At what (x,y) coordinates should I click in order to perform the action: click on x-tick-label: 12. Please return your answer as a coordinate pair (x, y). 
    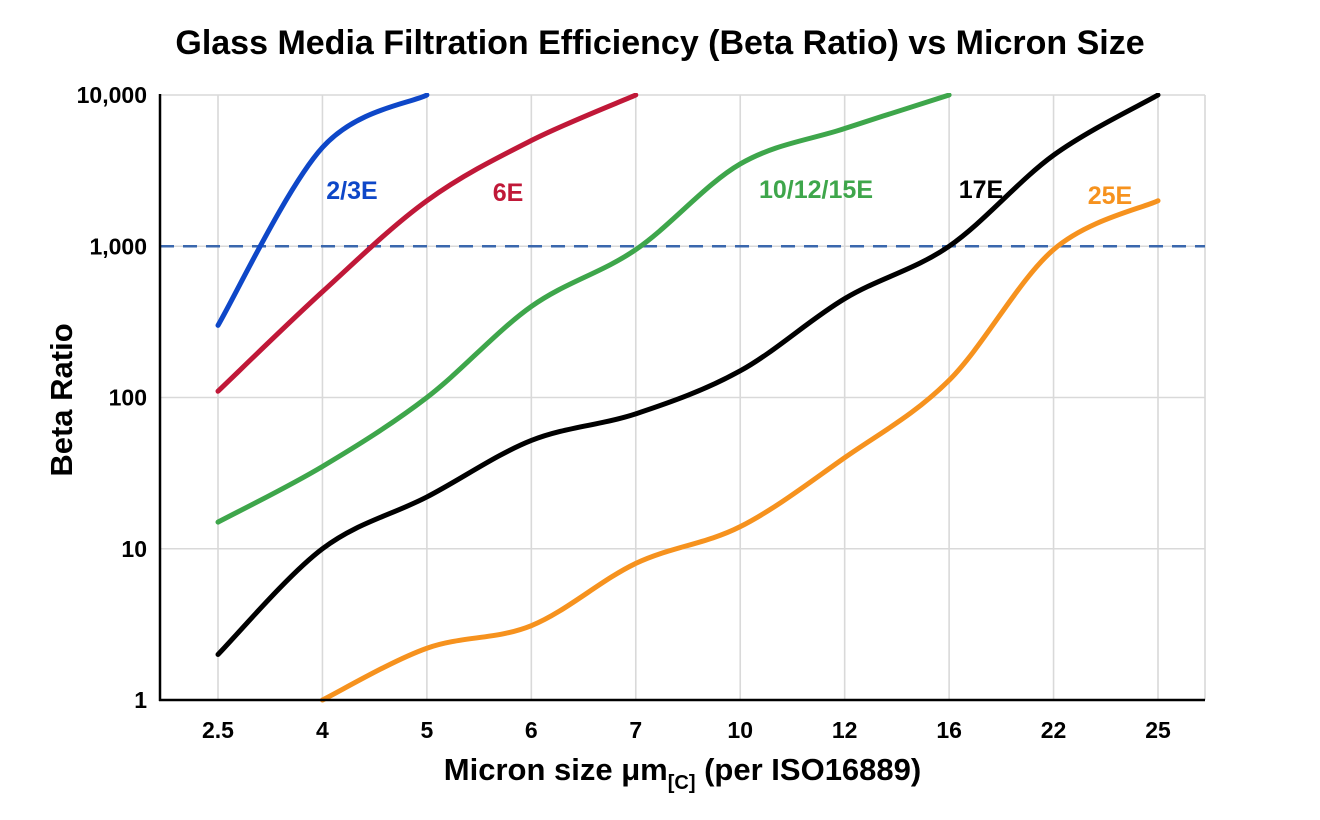
    Looking at the image, I should click on (845, 730).